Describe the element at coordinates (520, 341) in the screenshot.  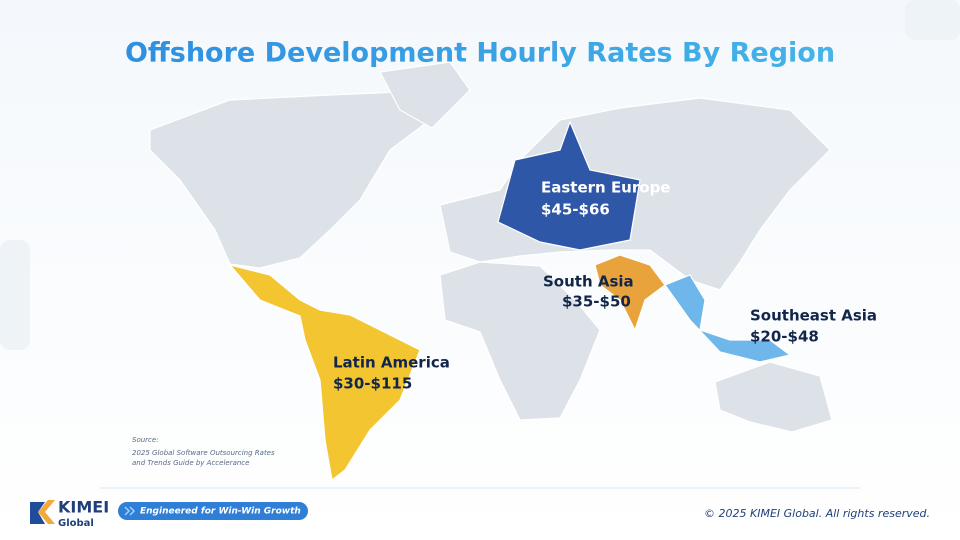
I see `africa` at that location.